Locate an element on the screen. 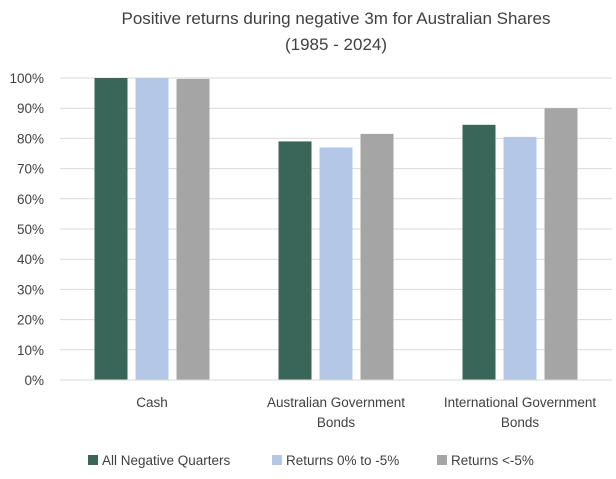 This screenshot has width=616, height=479. legend-label: All Negative Quarters is located at coordinates (166, 460).